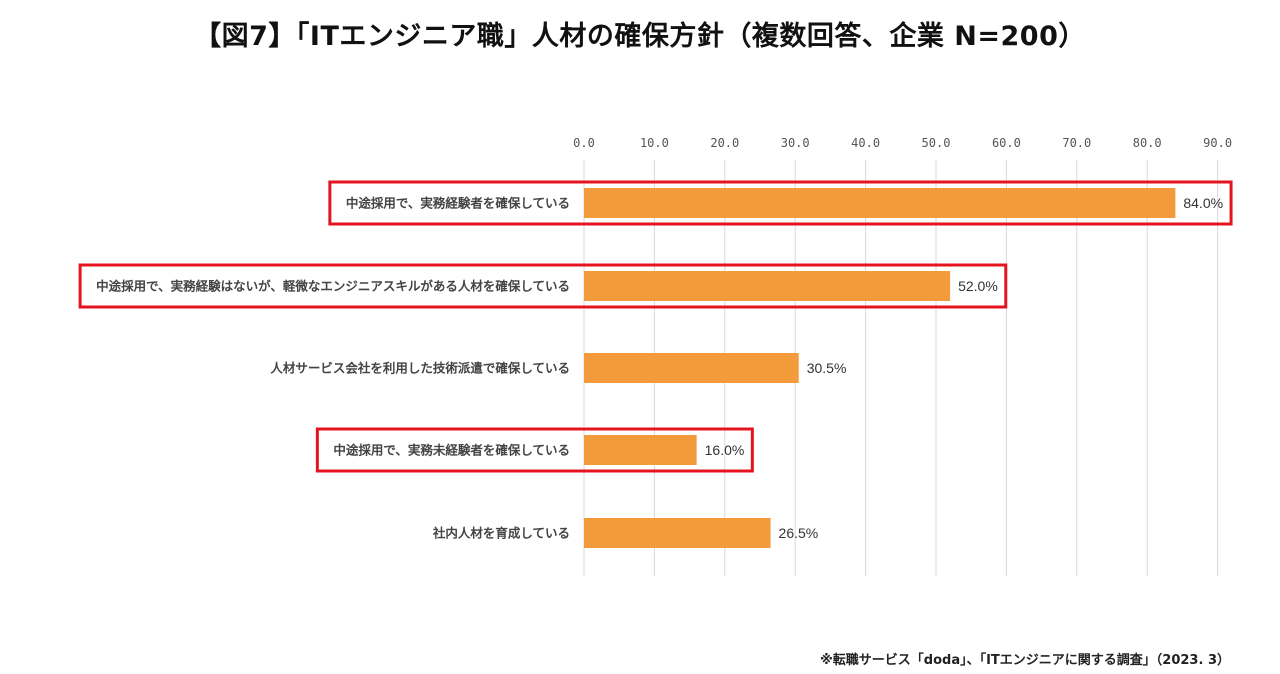 The image size is (1280, 674). Describe the element at coordinates (978, 286) in the screenshot. I see `data-label: 52.0%` at that location.